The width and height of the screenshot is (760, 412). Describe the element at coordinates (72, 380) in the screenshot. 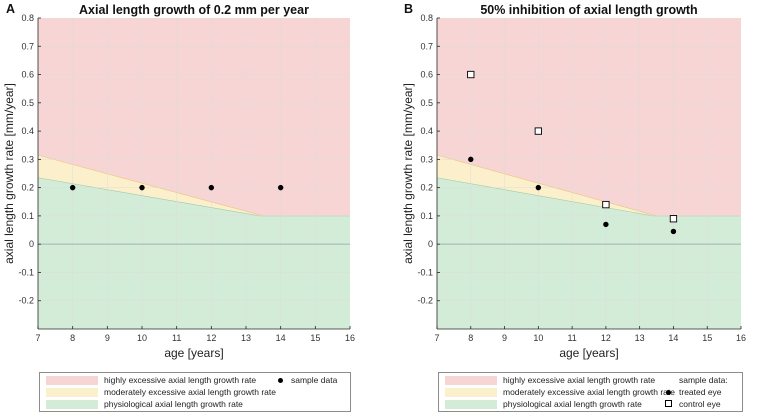

I see `legend-a-highly-swatch` at that location.